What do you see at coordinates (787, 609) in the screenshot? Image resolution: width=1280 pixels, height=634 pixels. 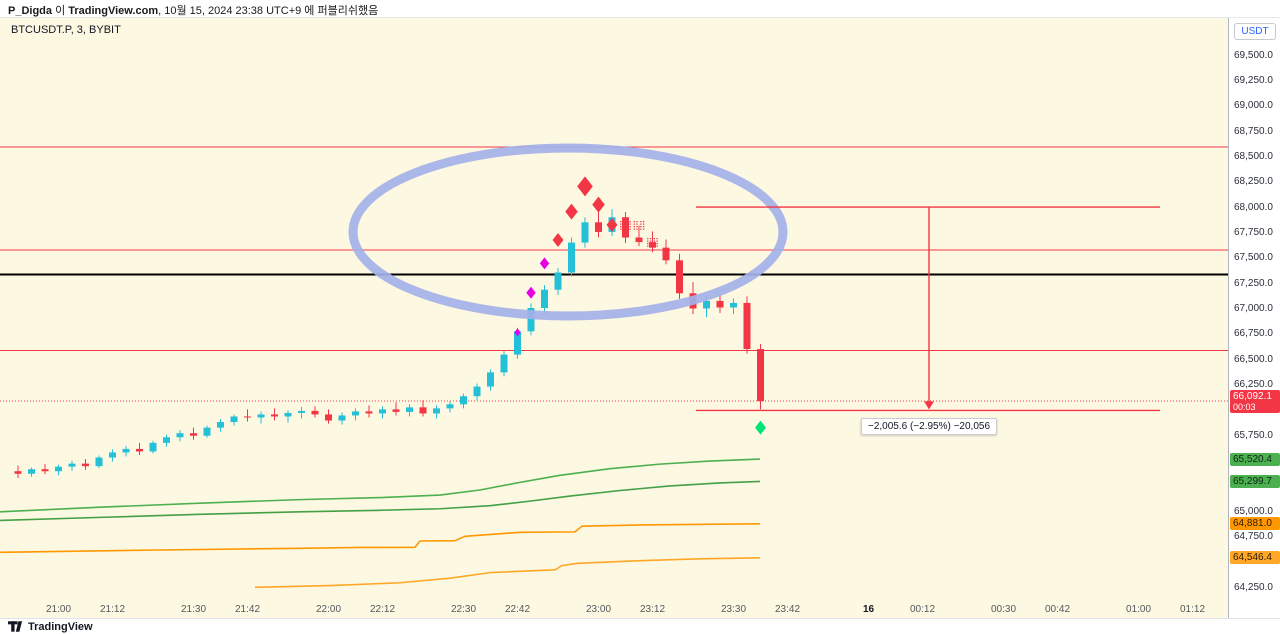 I see `time-axis-label: 23:42` at bounding box center [787, 609].